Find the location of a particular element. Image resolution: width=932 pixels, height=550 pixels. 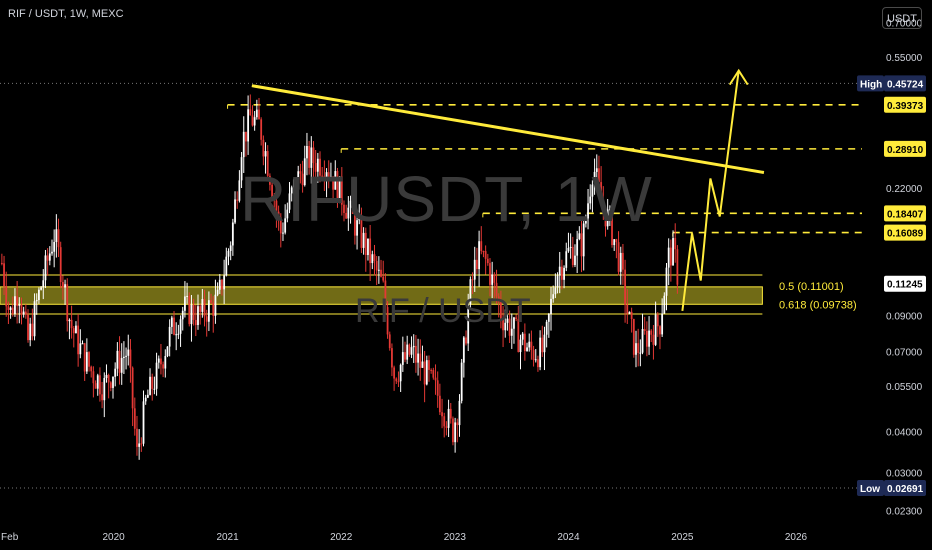

resistance-value-3: 0.18407 is located at coordinates (905, 214).